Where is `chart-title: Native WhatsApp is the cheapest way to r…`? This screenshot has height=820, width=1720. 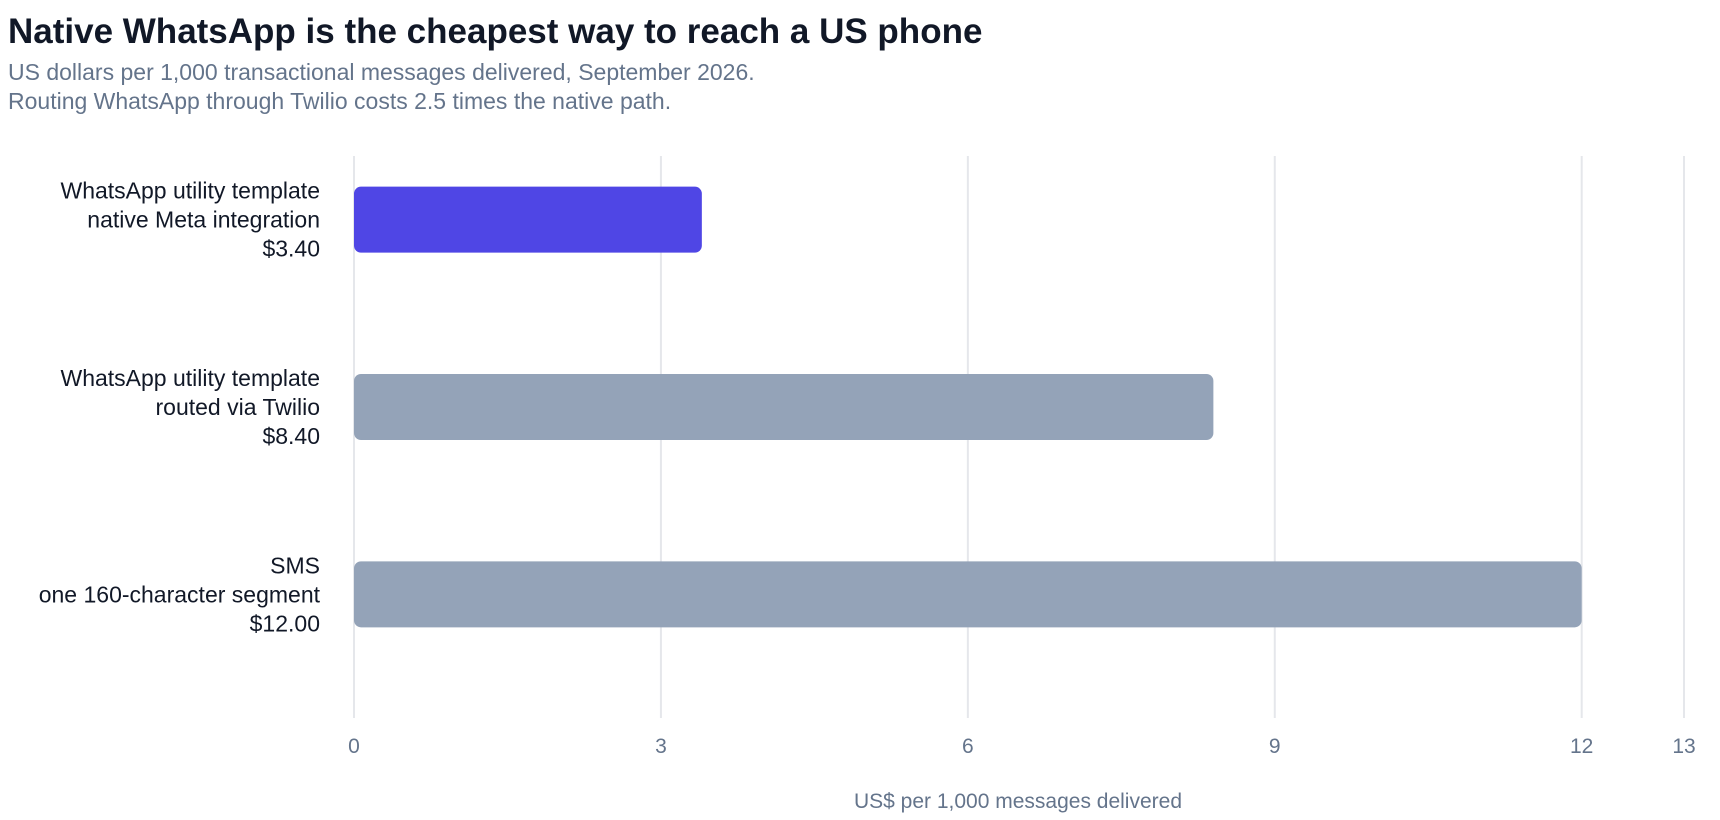
chart-title: Native WhatsApp is the cheapest way to r… is located at coordinates (495, 31).